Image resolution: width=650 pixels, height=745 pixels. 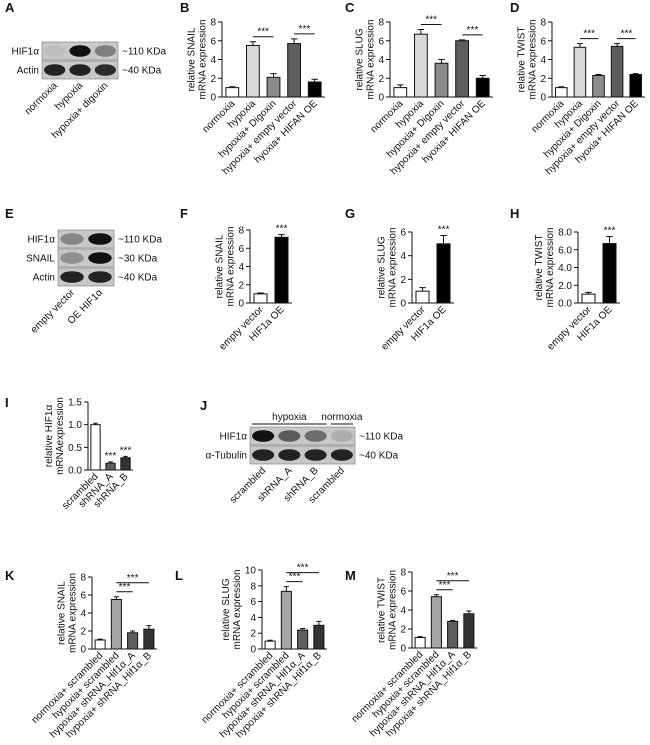 What do you see at coordinates (179, 575) in the screenshot?
I see `panel-letter: L` at bounding box center [179, 575].